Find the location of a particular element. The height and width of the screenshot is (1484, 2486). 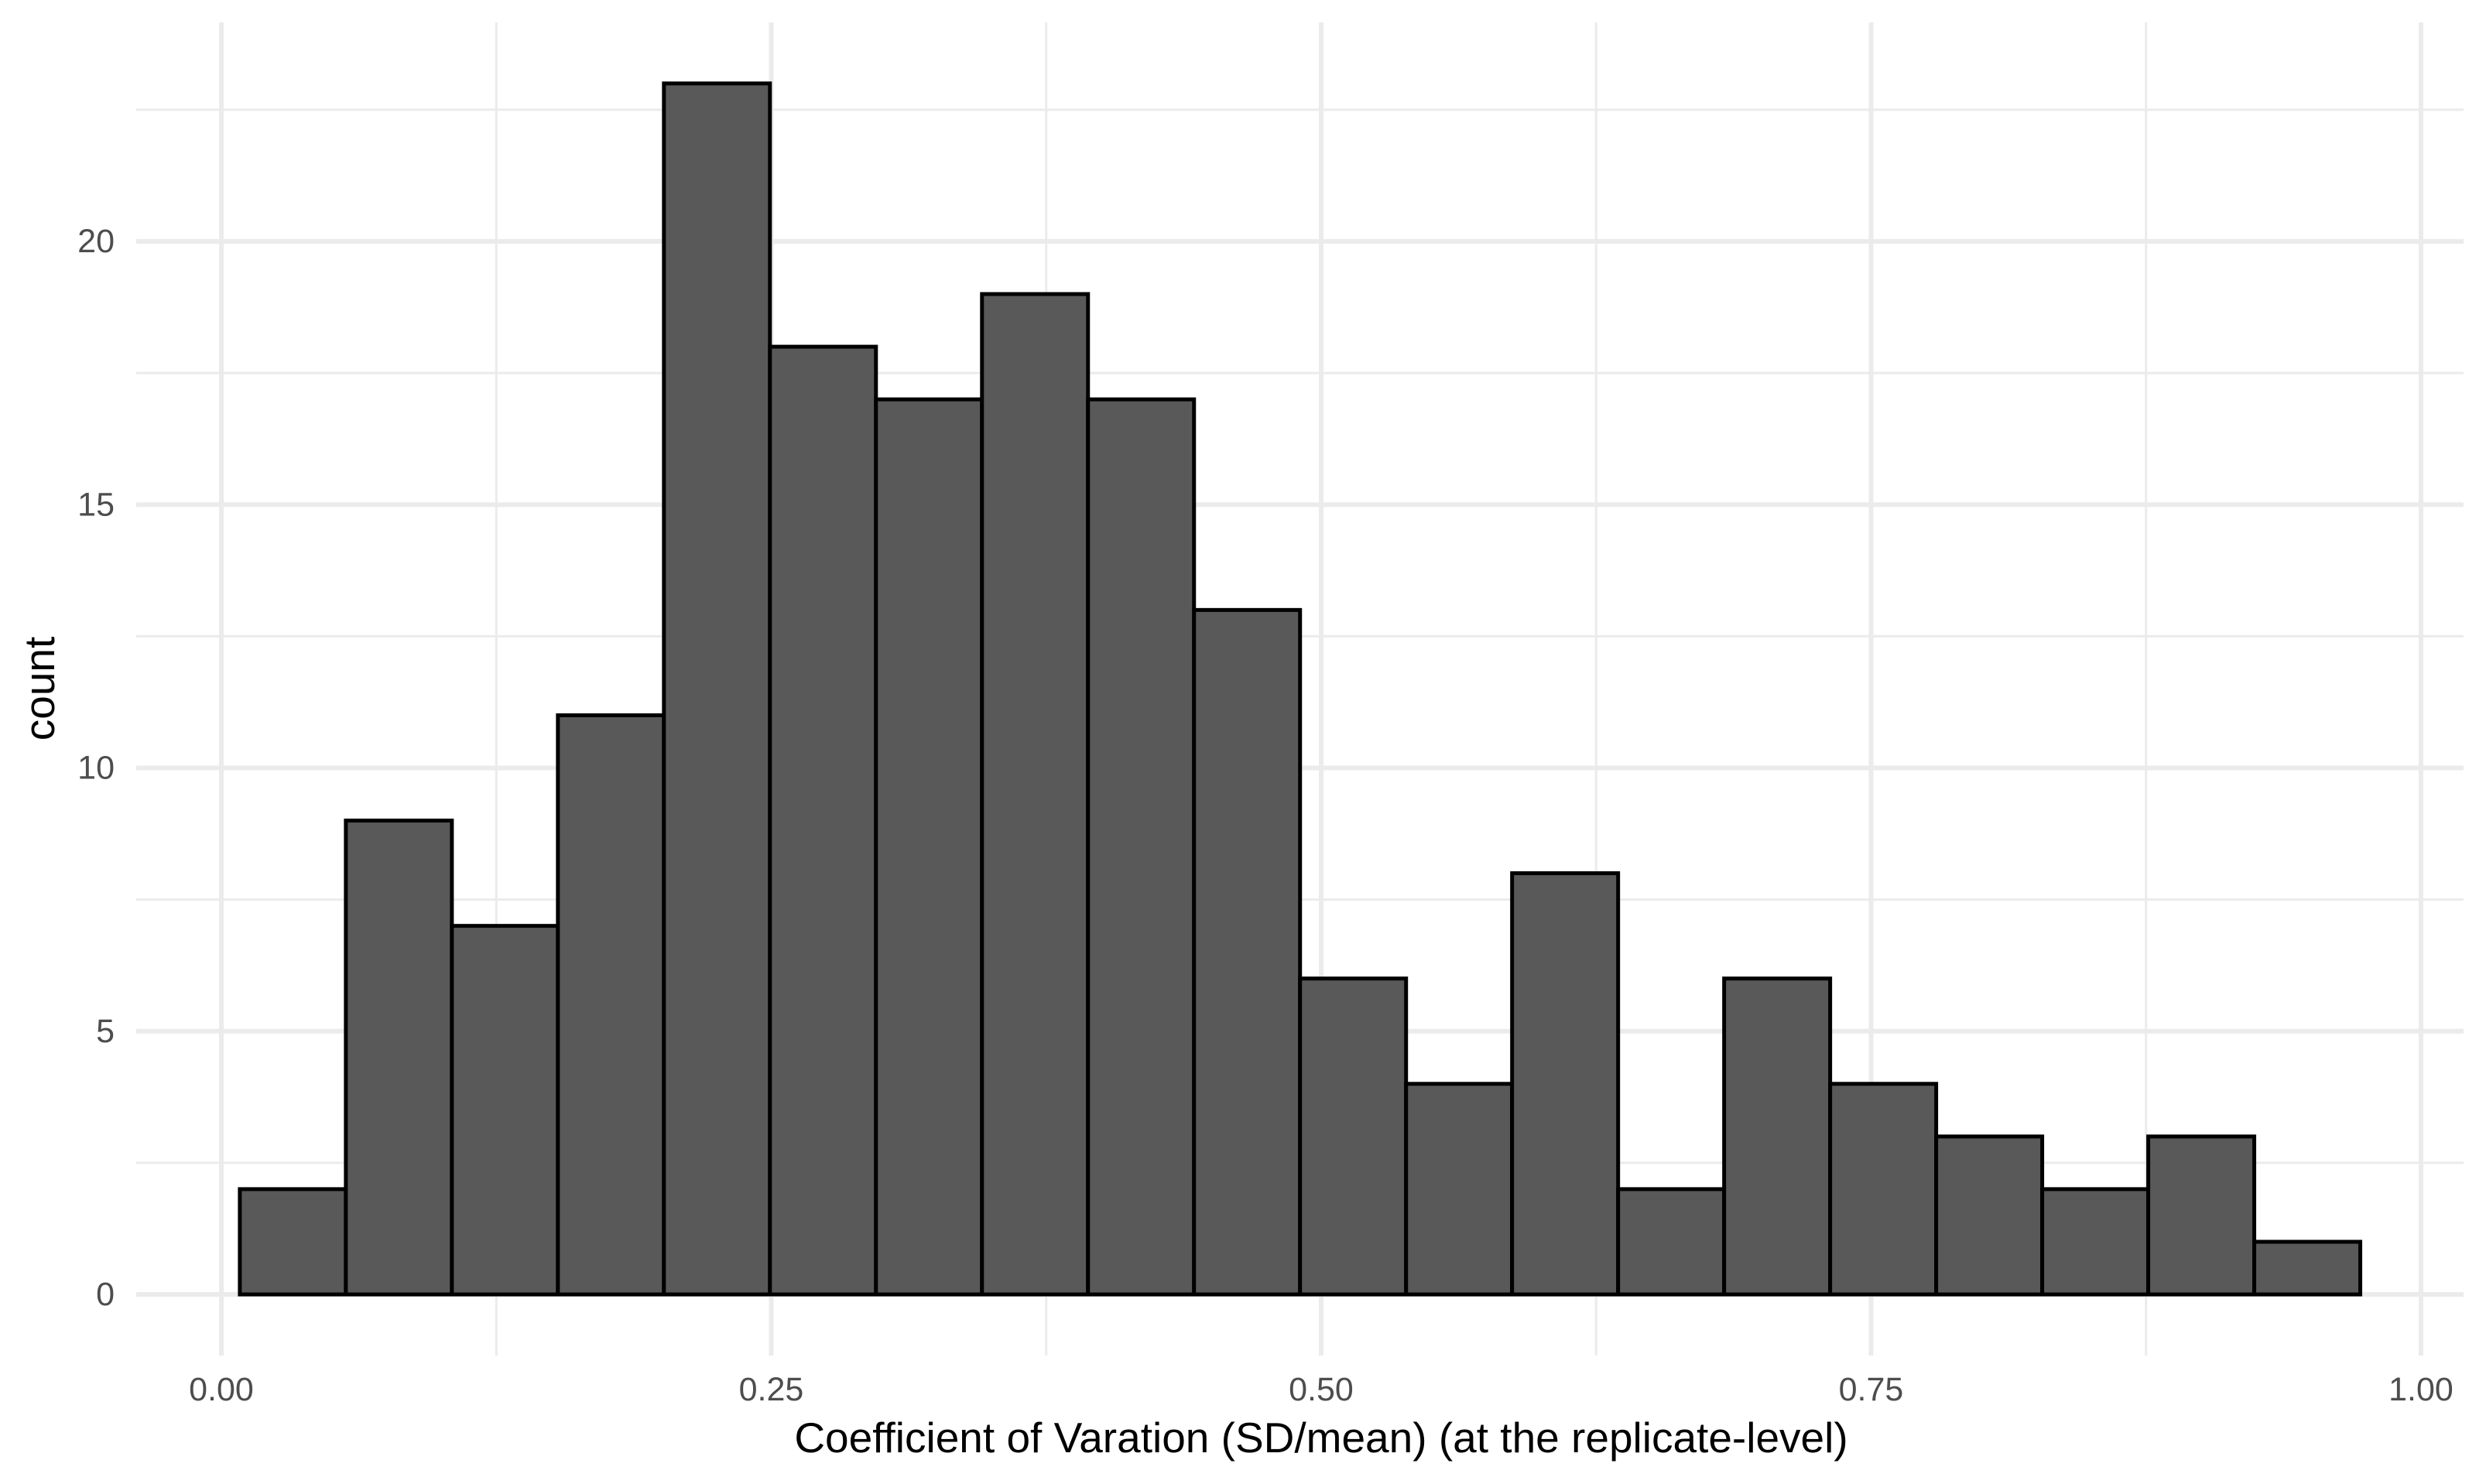

x-tick-label: 1.00 is located at coordinates (2420, 1390).